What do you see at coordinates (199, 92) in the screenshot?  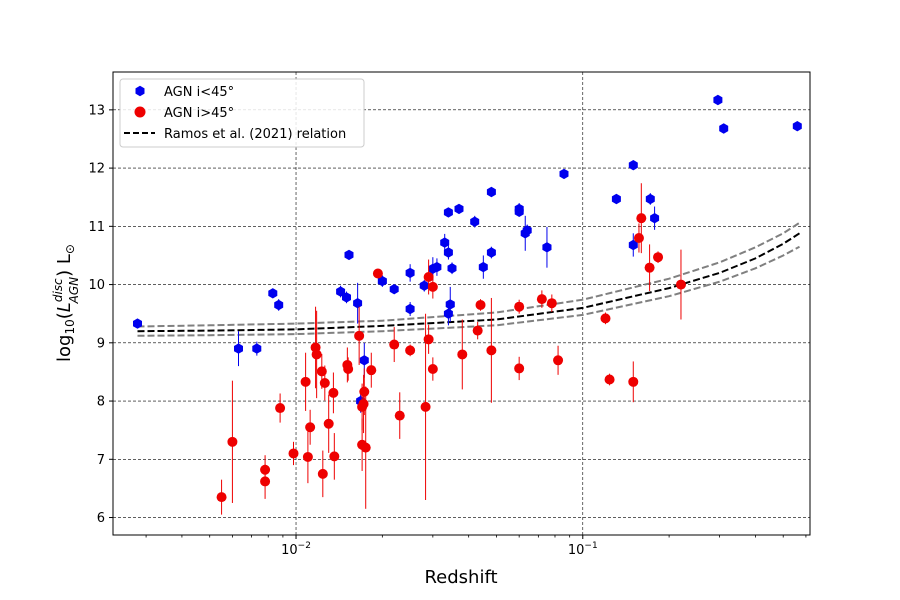 I see `legend-label-agn-low: AGN i<45°` at bounding box center [199, 92].